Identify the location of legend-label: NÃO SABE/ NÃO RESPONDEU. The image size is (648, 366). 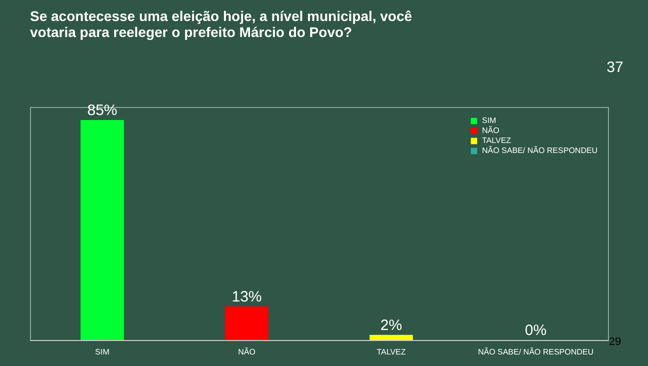
(540, 150).